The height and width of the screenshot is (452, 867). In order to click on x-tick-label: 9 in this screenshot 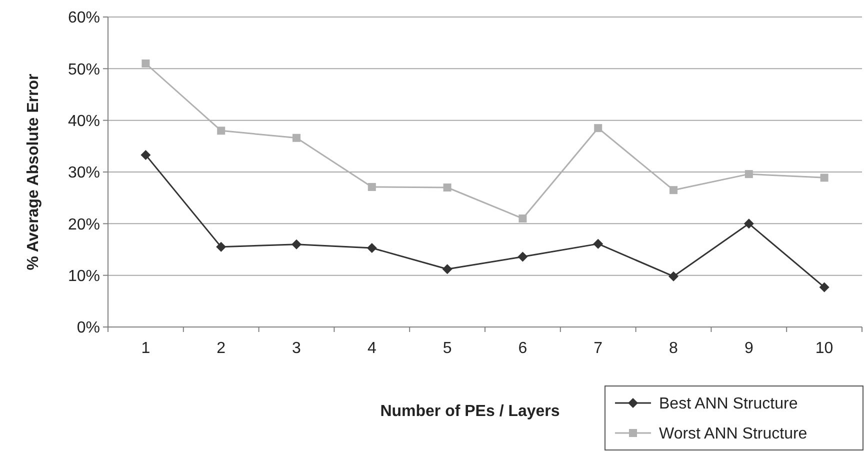, I will do `click(749, 348)`.